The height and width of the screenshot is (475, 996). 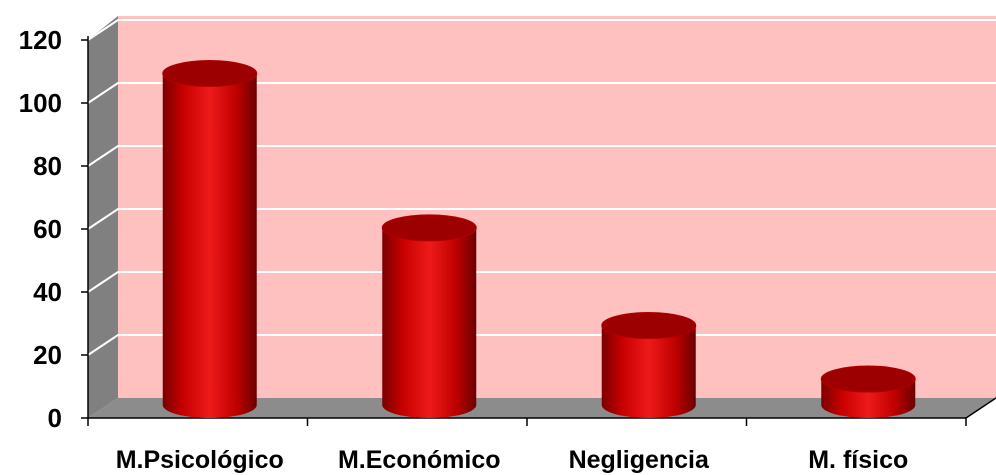 What do you see at coordinates (47, 166) in the screenshot?
I see `y-tick-label: 80` at bounding box center [47, 166].